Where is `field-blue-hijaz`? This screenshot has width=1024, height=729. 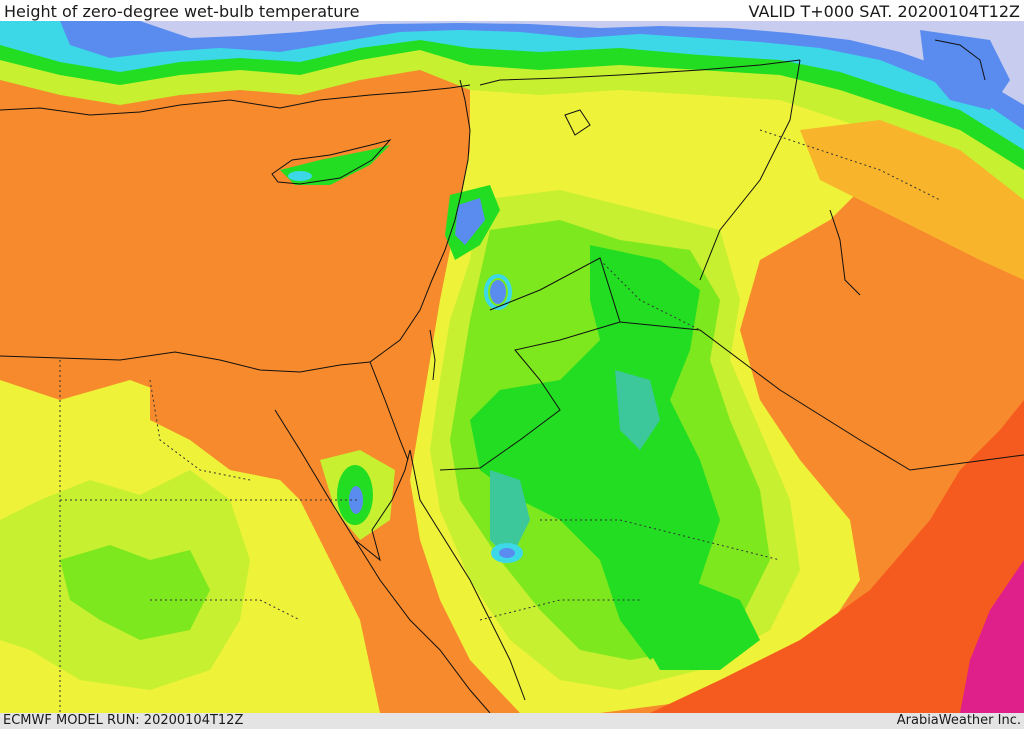
field-blue-hijaz is located at coordinates (507, 553).